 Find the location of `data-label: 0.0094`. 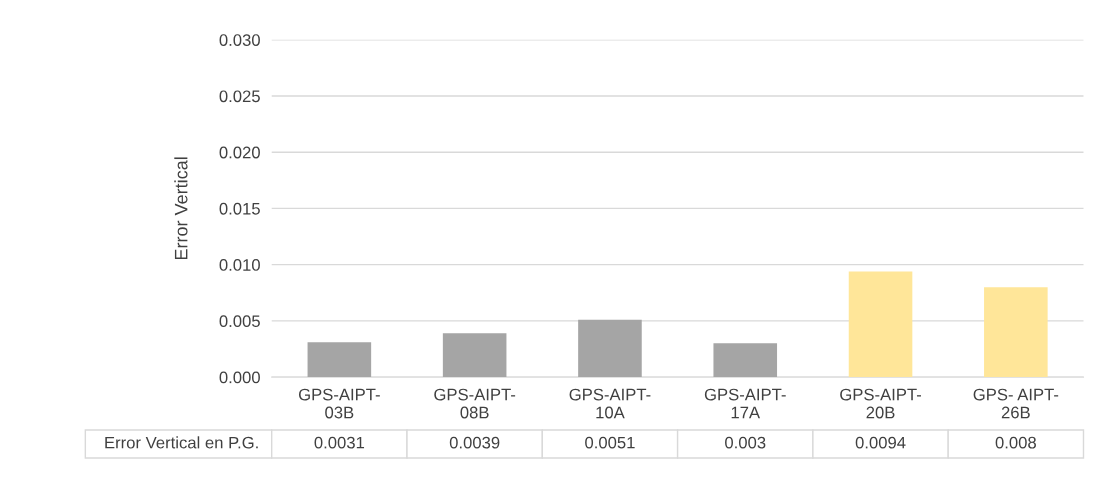

data-label: 0.0094 is located at coordinates (880, 442).